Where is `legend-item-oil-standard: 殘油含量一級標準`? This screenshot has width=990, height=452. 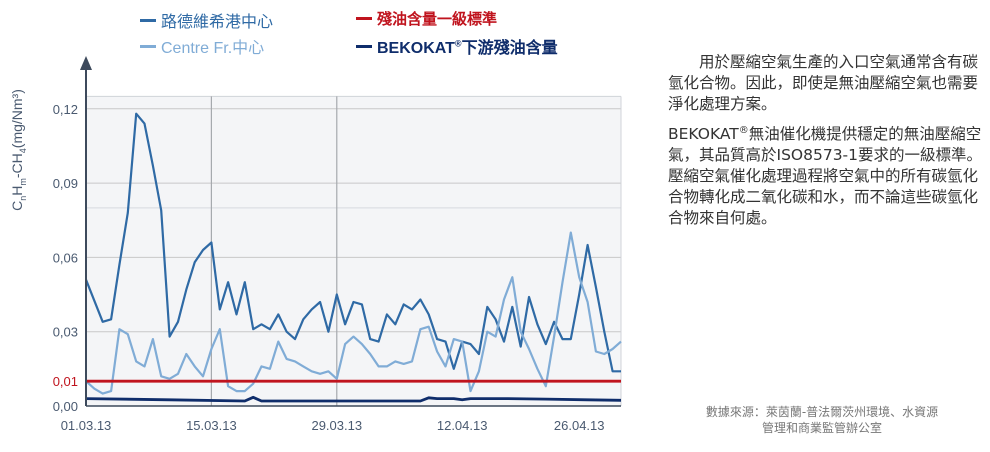
legend-item-oil-standard: 殘油含量一級標準 is located at coordinates (426, 18).